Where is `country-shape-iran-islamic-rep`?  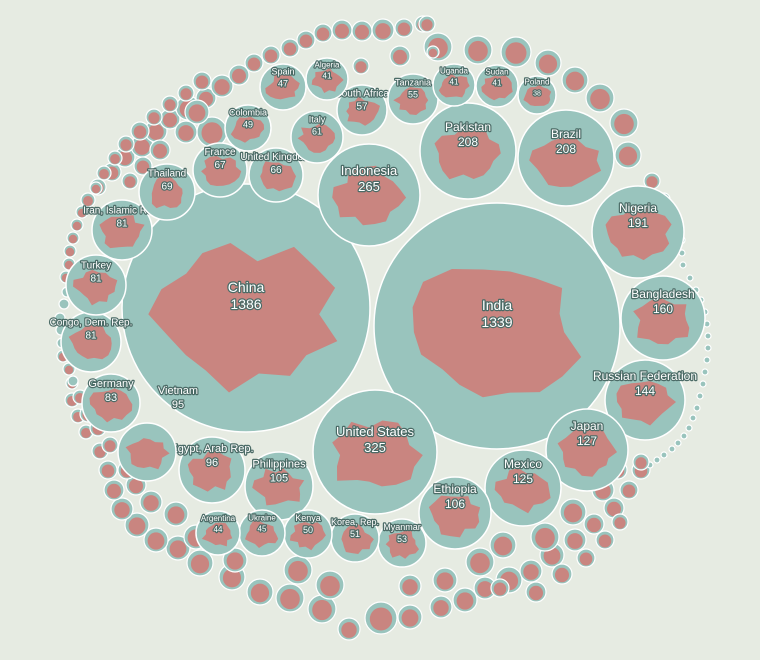
country-shape-iran-islamic-rep is located at coordinates (122, 232).